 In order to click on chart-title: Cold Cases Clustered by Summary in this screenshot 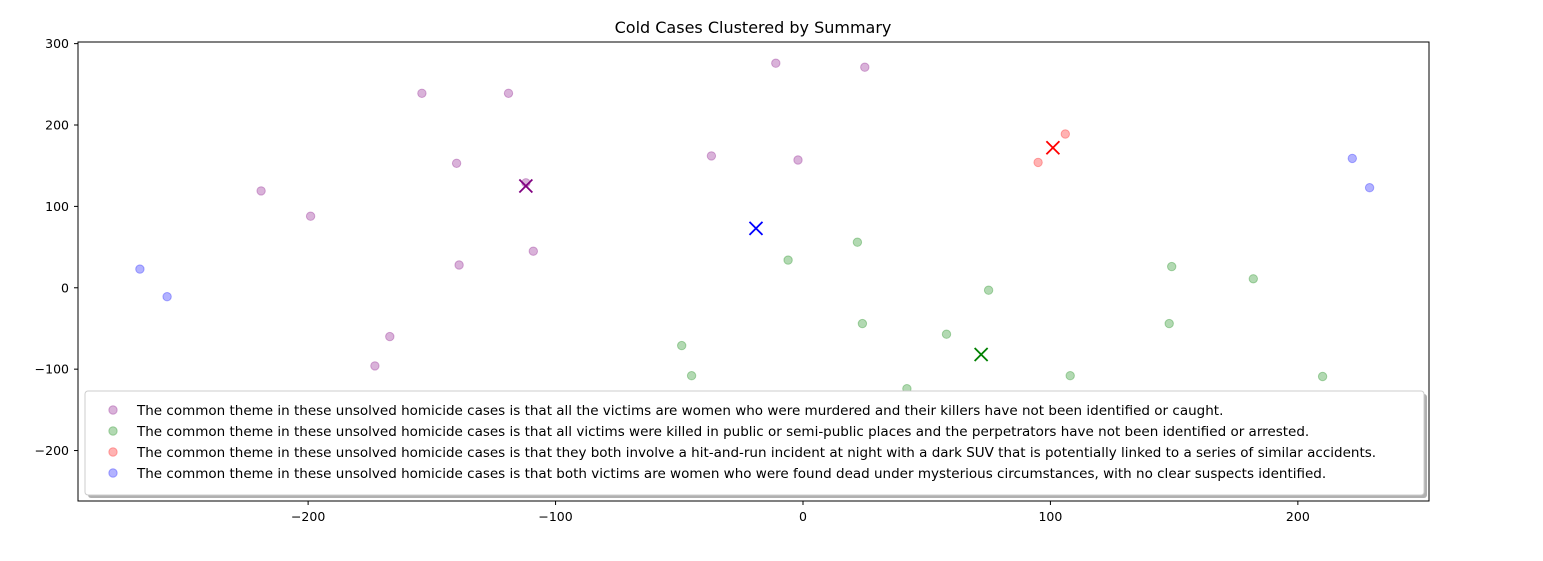, I will do `click(753, 27)`.